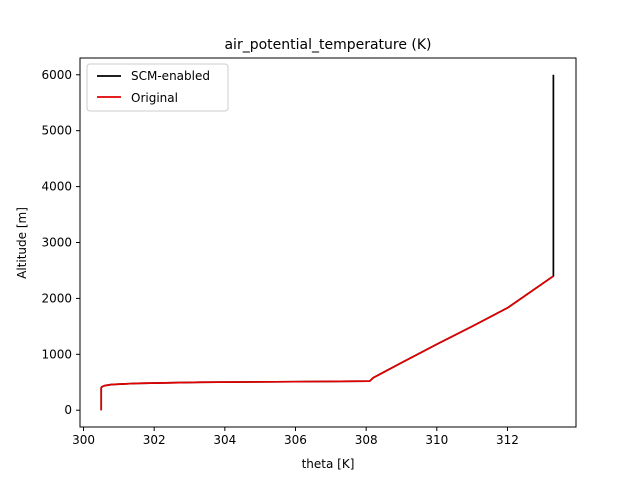 The image size is (640, 480). I want to click on x-tick-label-310: 310, so click(436, 440).